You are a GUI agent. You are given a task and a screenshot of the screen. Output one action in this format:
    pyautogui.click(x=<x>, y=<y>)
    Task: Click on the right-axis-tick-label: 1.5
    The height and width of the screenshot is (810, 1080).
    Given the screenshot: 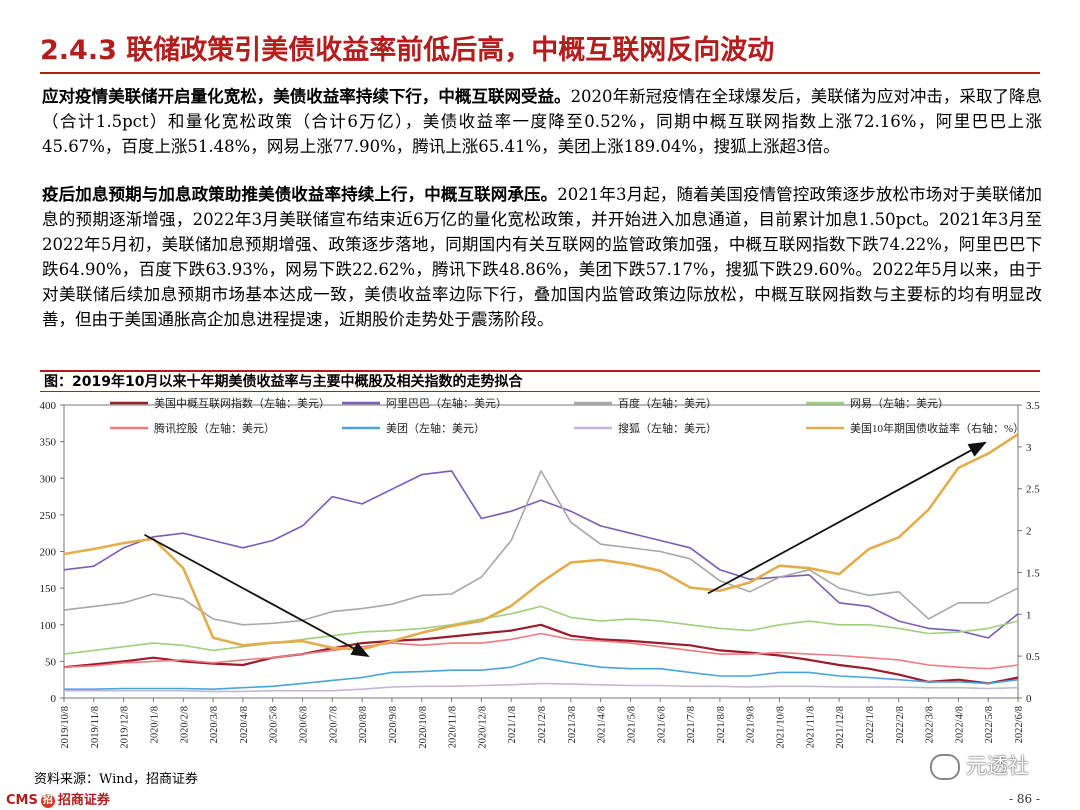 What is the action you would take?
    pyautogui.click(x=1033, y=573)
    